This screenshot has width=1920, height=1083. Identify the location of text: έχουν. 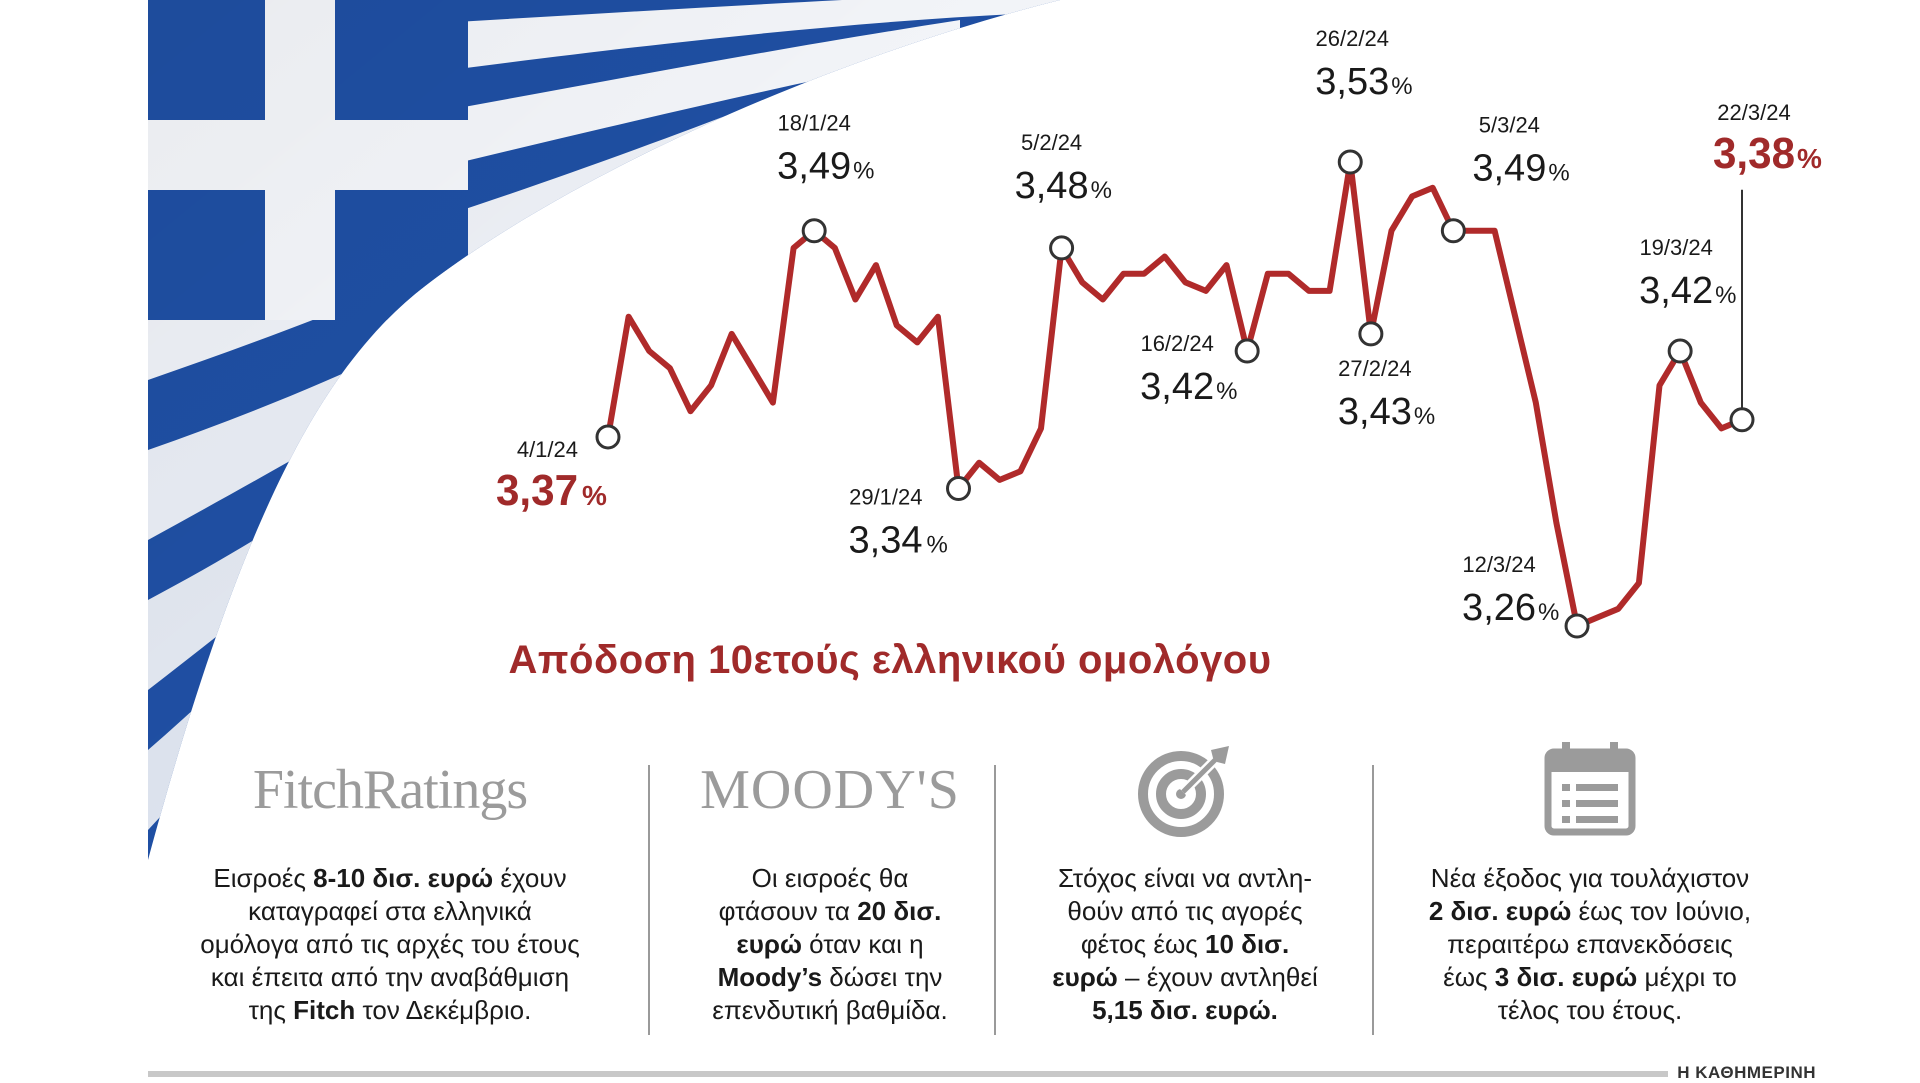
(530, 878).